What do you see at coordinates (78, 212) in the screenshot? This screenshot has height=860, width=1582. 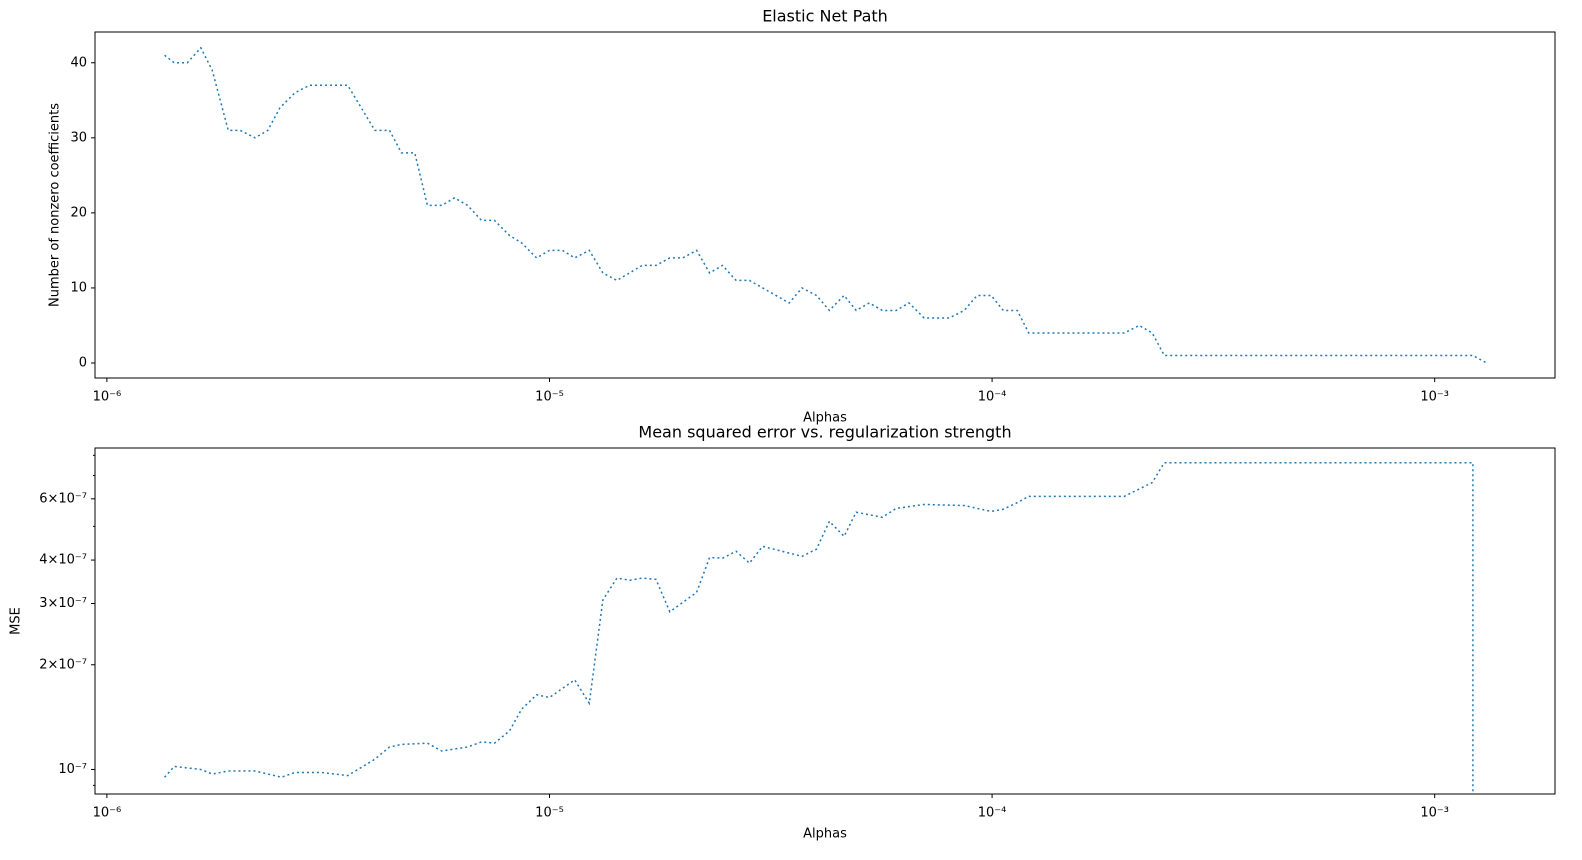 I see `y-tick-label: 20` at bounding box center [78, 212].